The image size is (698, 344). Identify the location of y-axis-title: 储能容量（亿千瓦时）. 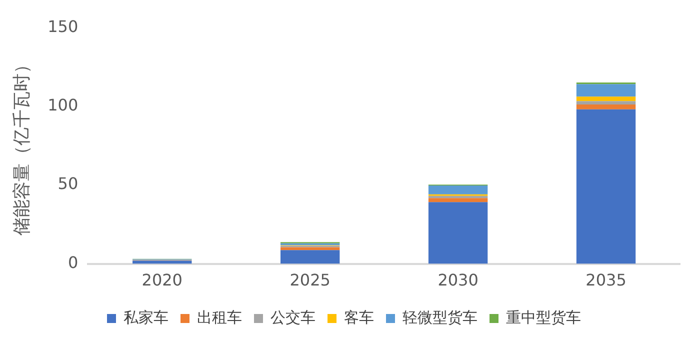
(21, 146).